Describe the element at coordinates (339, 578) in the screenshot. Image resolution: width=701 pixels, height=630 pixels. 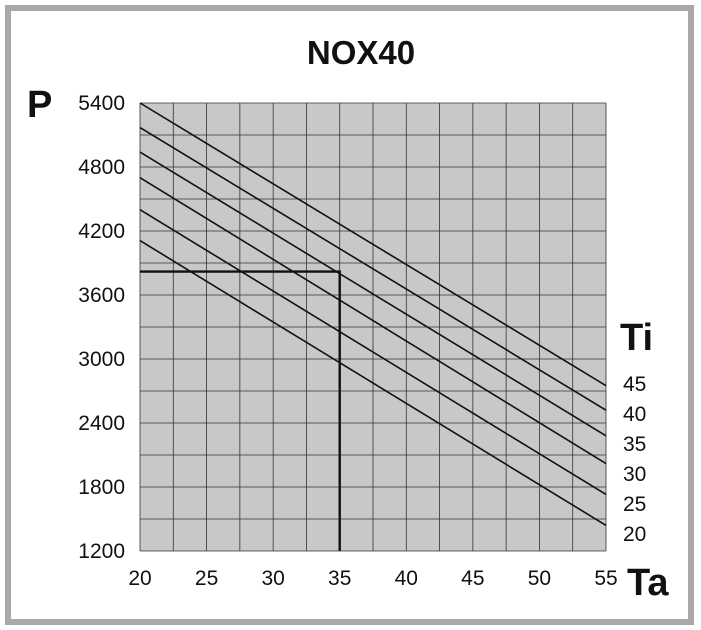
I see `x-tick-label: 35` at that location.